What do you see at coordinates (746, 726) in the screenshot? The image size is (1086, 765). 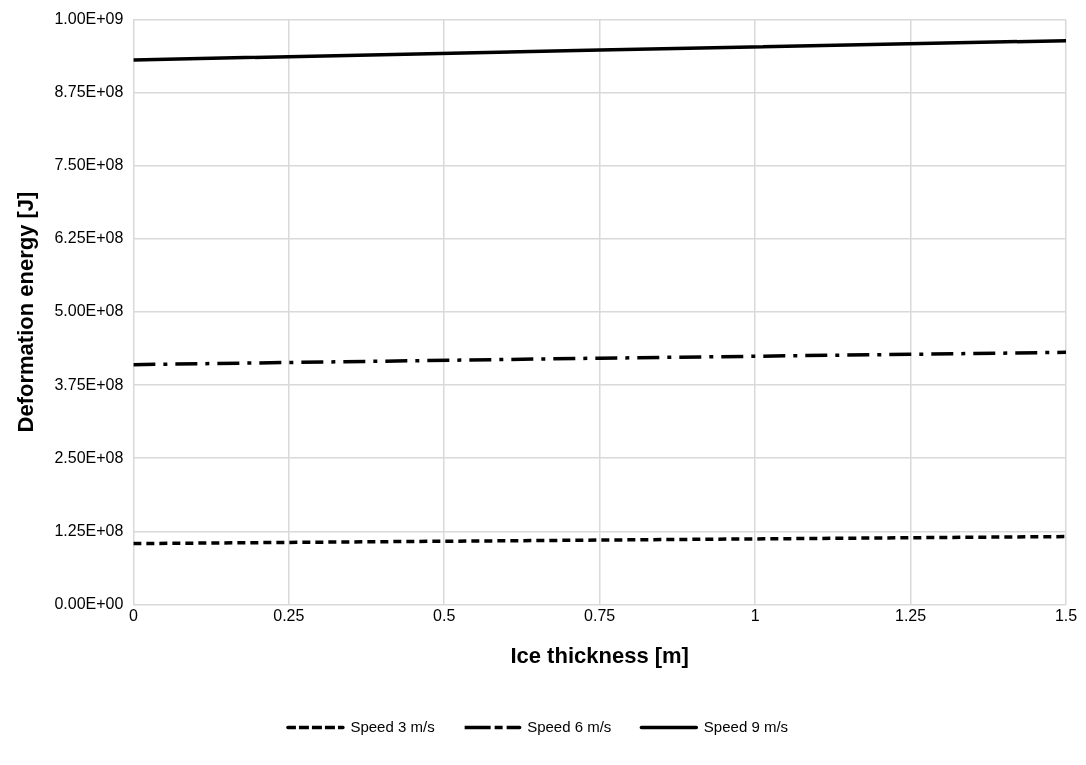 I see `legend-label: Speed 9 m/s` at bounding box center [746, 726].